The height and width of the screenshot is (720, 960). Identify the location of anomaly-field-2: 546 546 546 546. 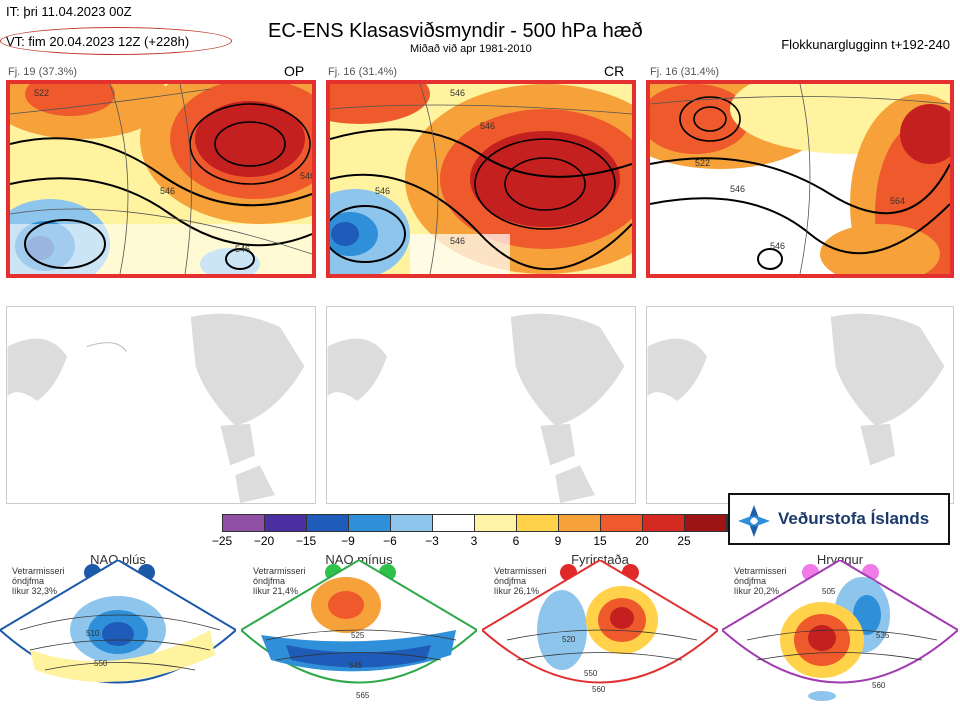
(481, 179).